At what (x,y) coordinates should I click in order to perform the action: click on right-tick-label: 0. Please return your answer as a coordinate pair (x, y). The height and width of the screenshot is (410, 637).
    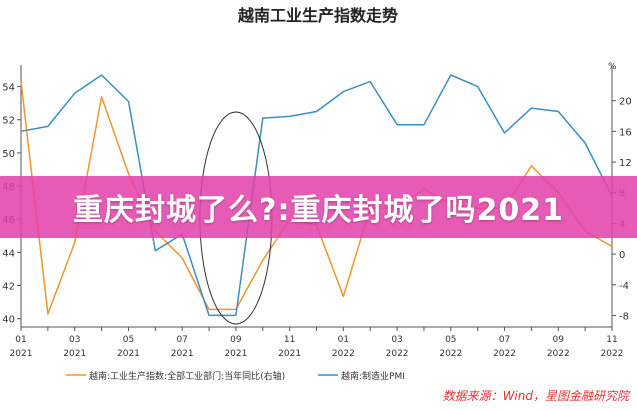
    Looking at the image, I should click on (622, 255).